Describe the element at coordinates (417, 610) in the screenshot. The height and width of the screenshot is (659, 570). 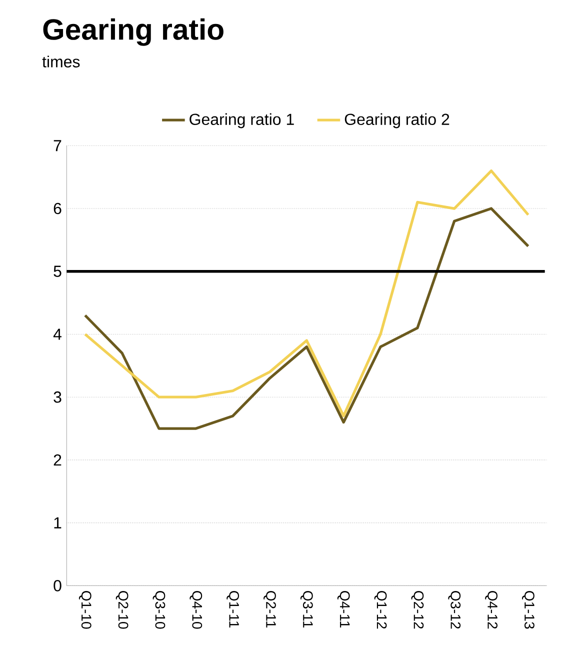
I see `x-tick-label: Q2-12` at that location.